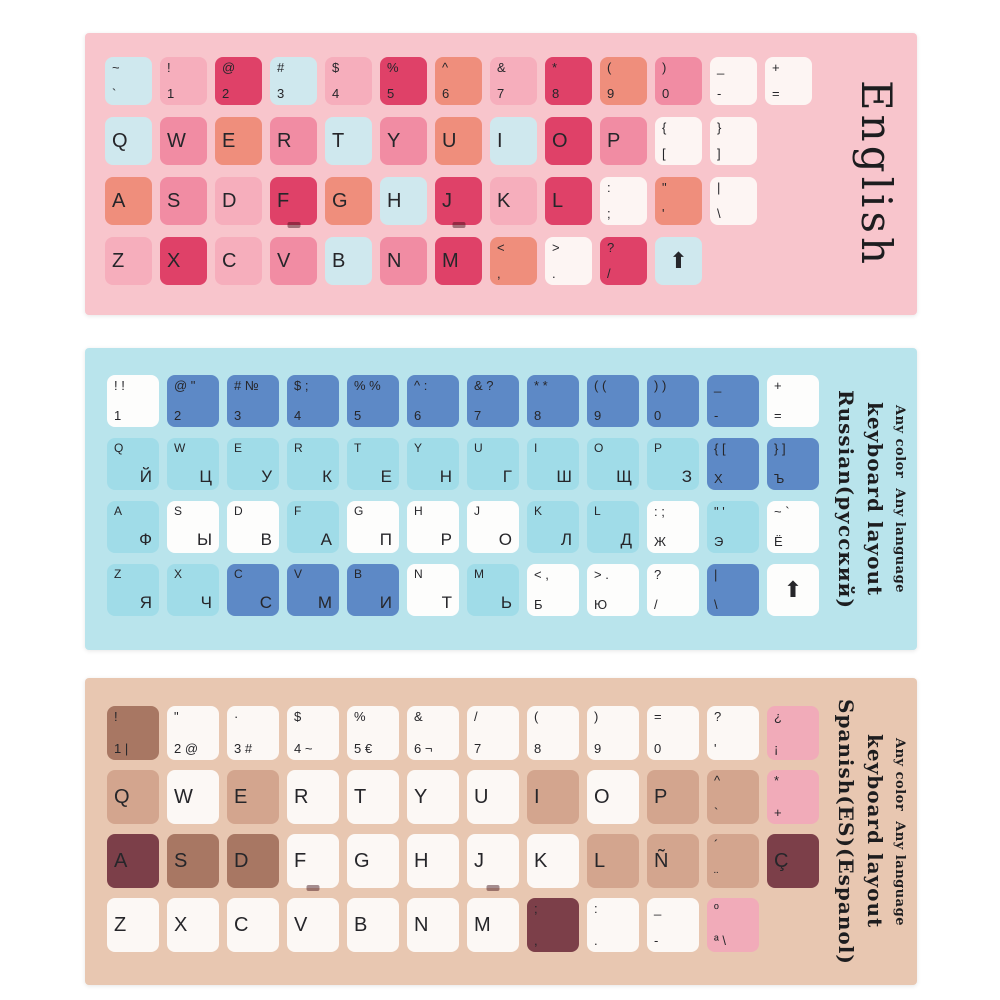 The height and width of the screenshot is (1000, 1000). Describe the element at coordinates (238, 511) in the screenshot. I see `key-legend: D` at that location.